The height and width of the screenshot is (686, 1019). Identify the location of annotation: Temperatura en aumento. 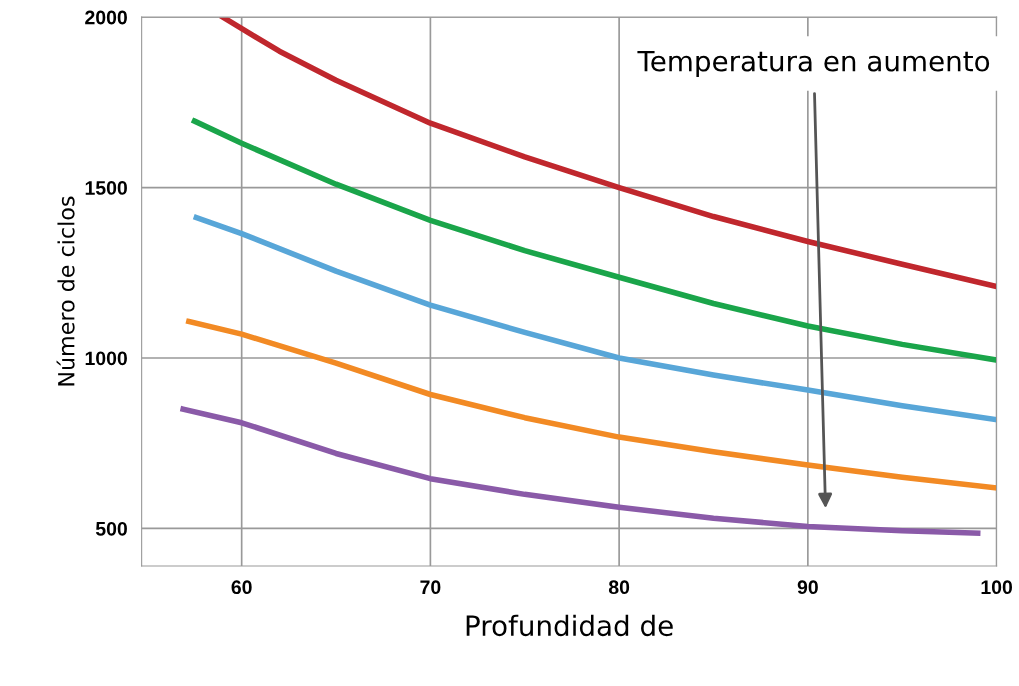
(813, 63).